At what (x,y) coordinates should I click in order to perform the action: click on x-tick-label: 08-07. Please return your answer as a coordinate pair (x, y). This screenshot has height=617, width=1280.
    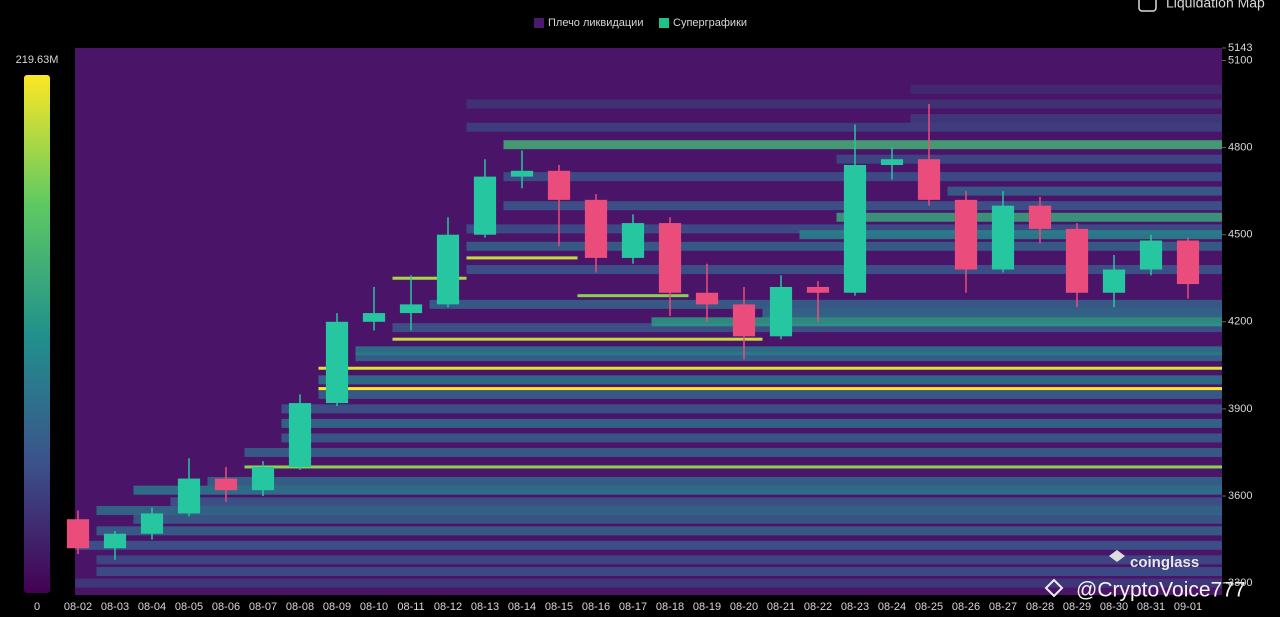
    Looking at the image, I should click on (263, 607).